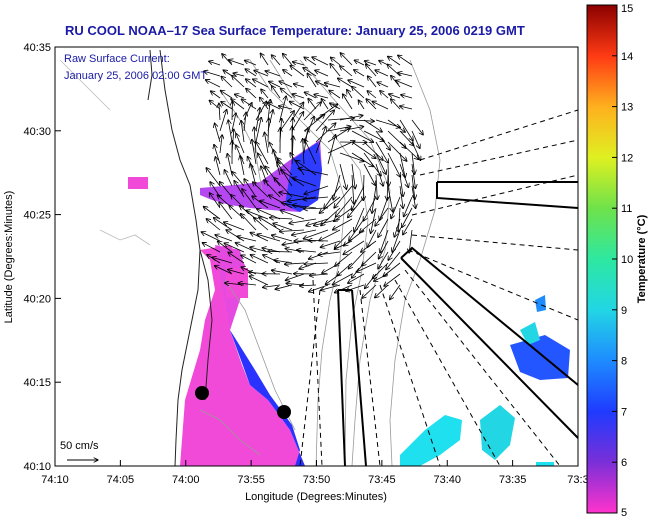 The width and height of the screenshot is (651, 519). Describe the element at coordinates (37, 216) in the screenshot. I see `y-tick-label: 40:25` at that location.